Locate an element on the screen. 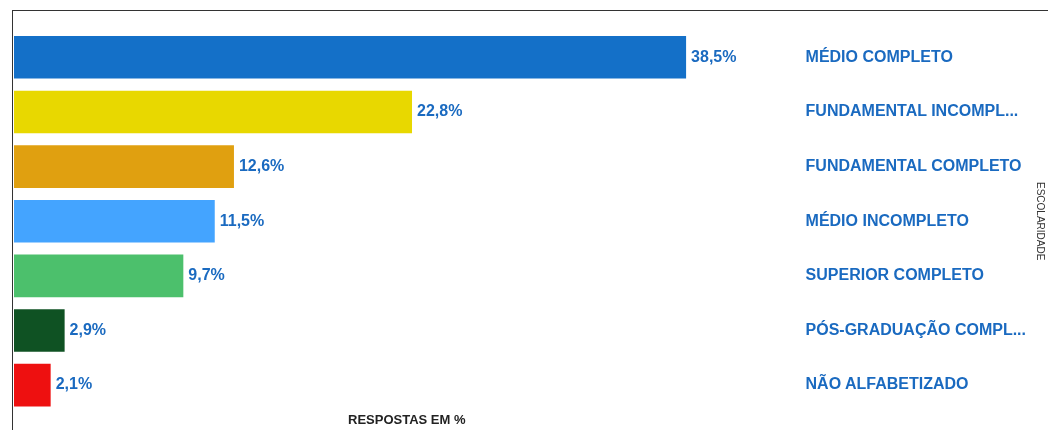 This screenshot has height=430, width=1048. y-tick-label: MÉDIO INCOMPLETO is located at coordinates (887, 219).